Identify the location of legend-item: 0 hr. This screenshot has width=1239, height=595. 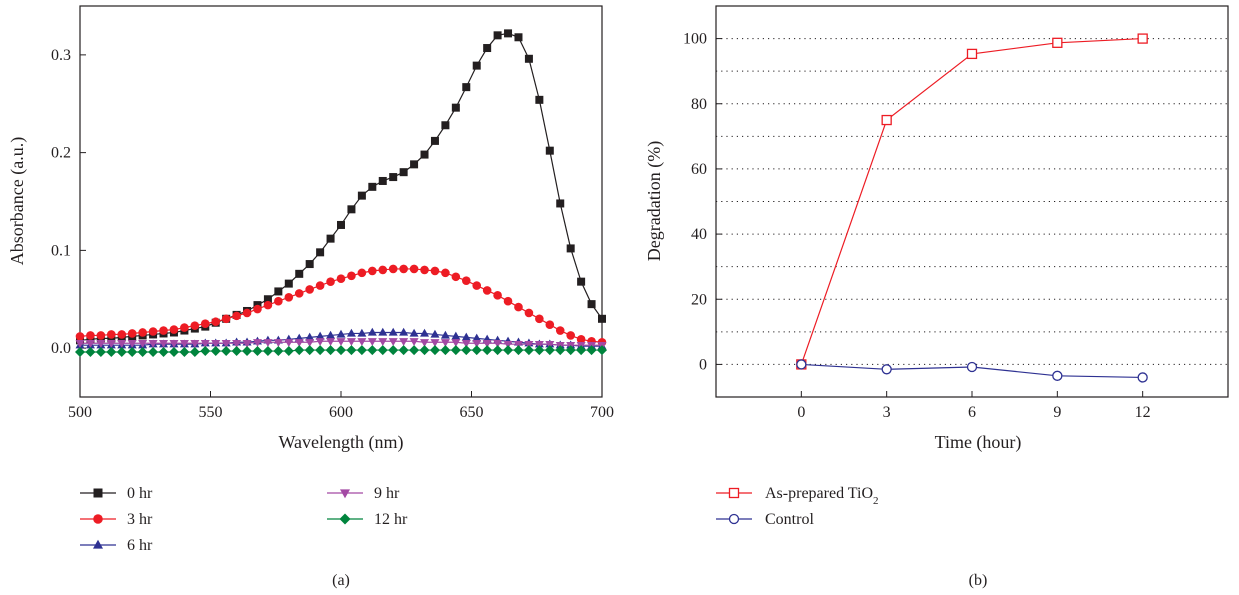
(116, 493).